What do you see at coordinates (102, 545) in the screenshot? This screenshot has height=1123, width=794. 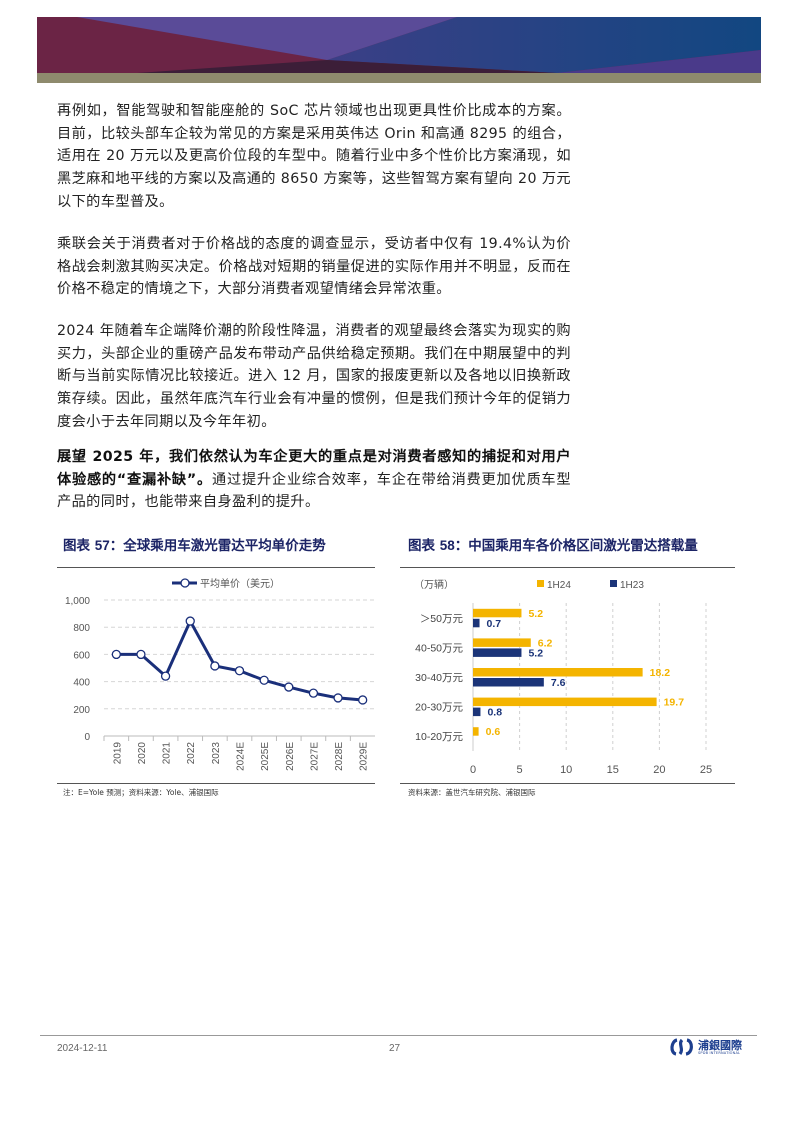 I see `chart57-title-num: 57` at bounding box center [102, 545].